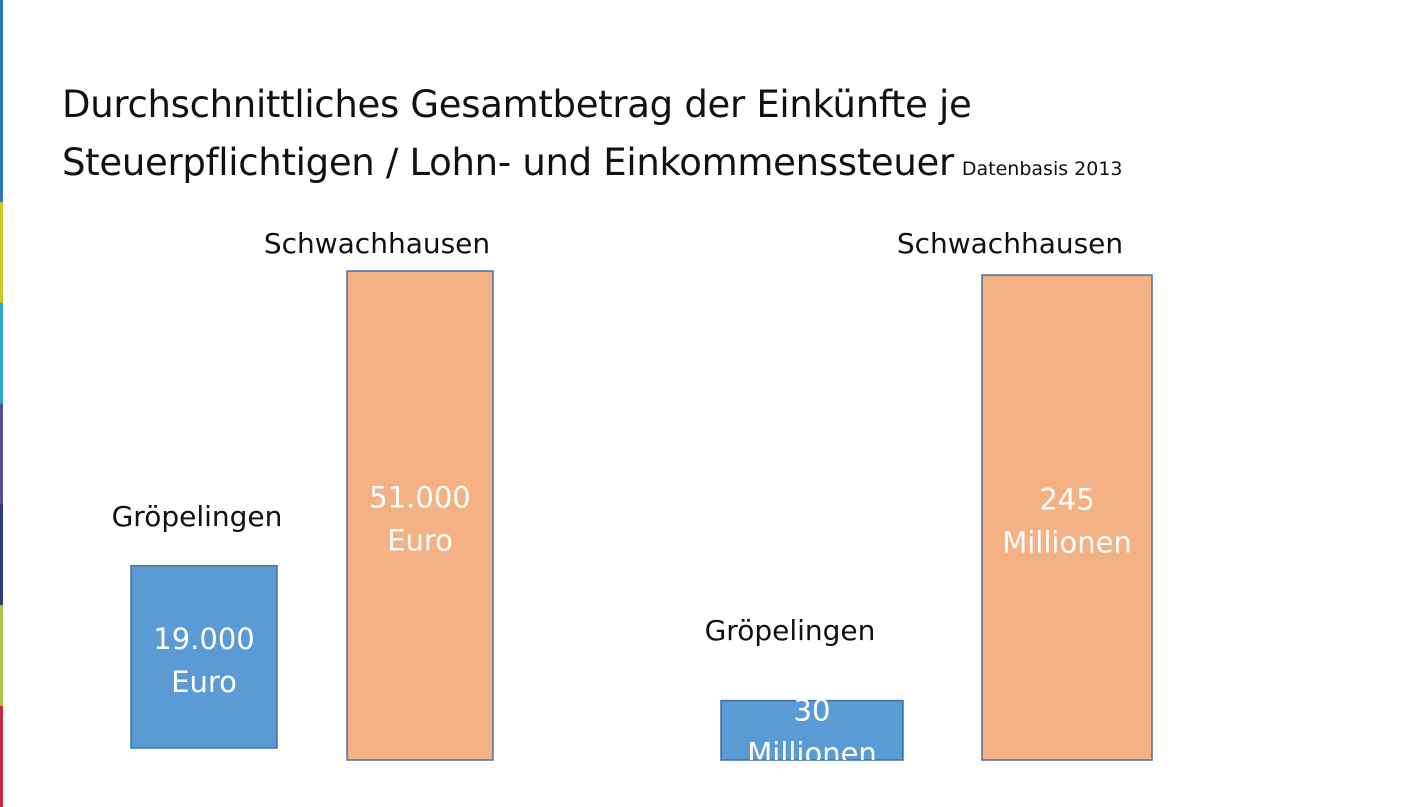  Describe the element at coordinates (203, 639) in the screenshot. I see `bar-value-label: 19.000` at that location.